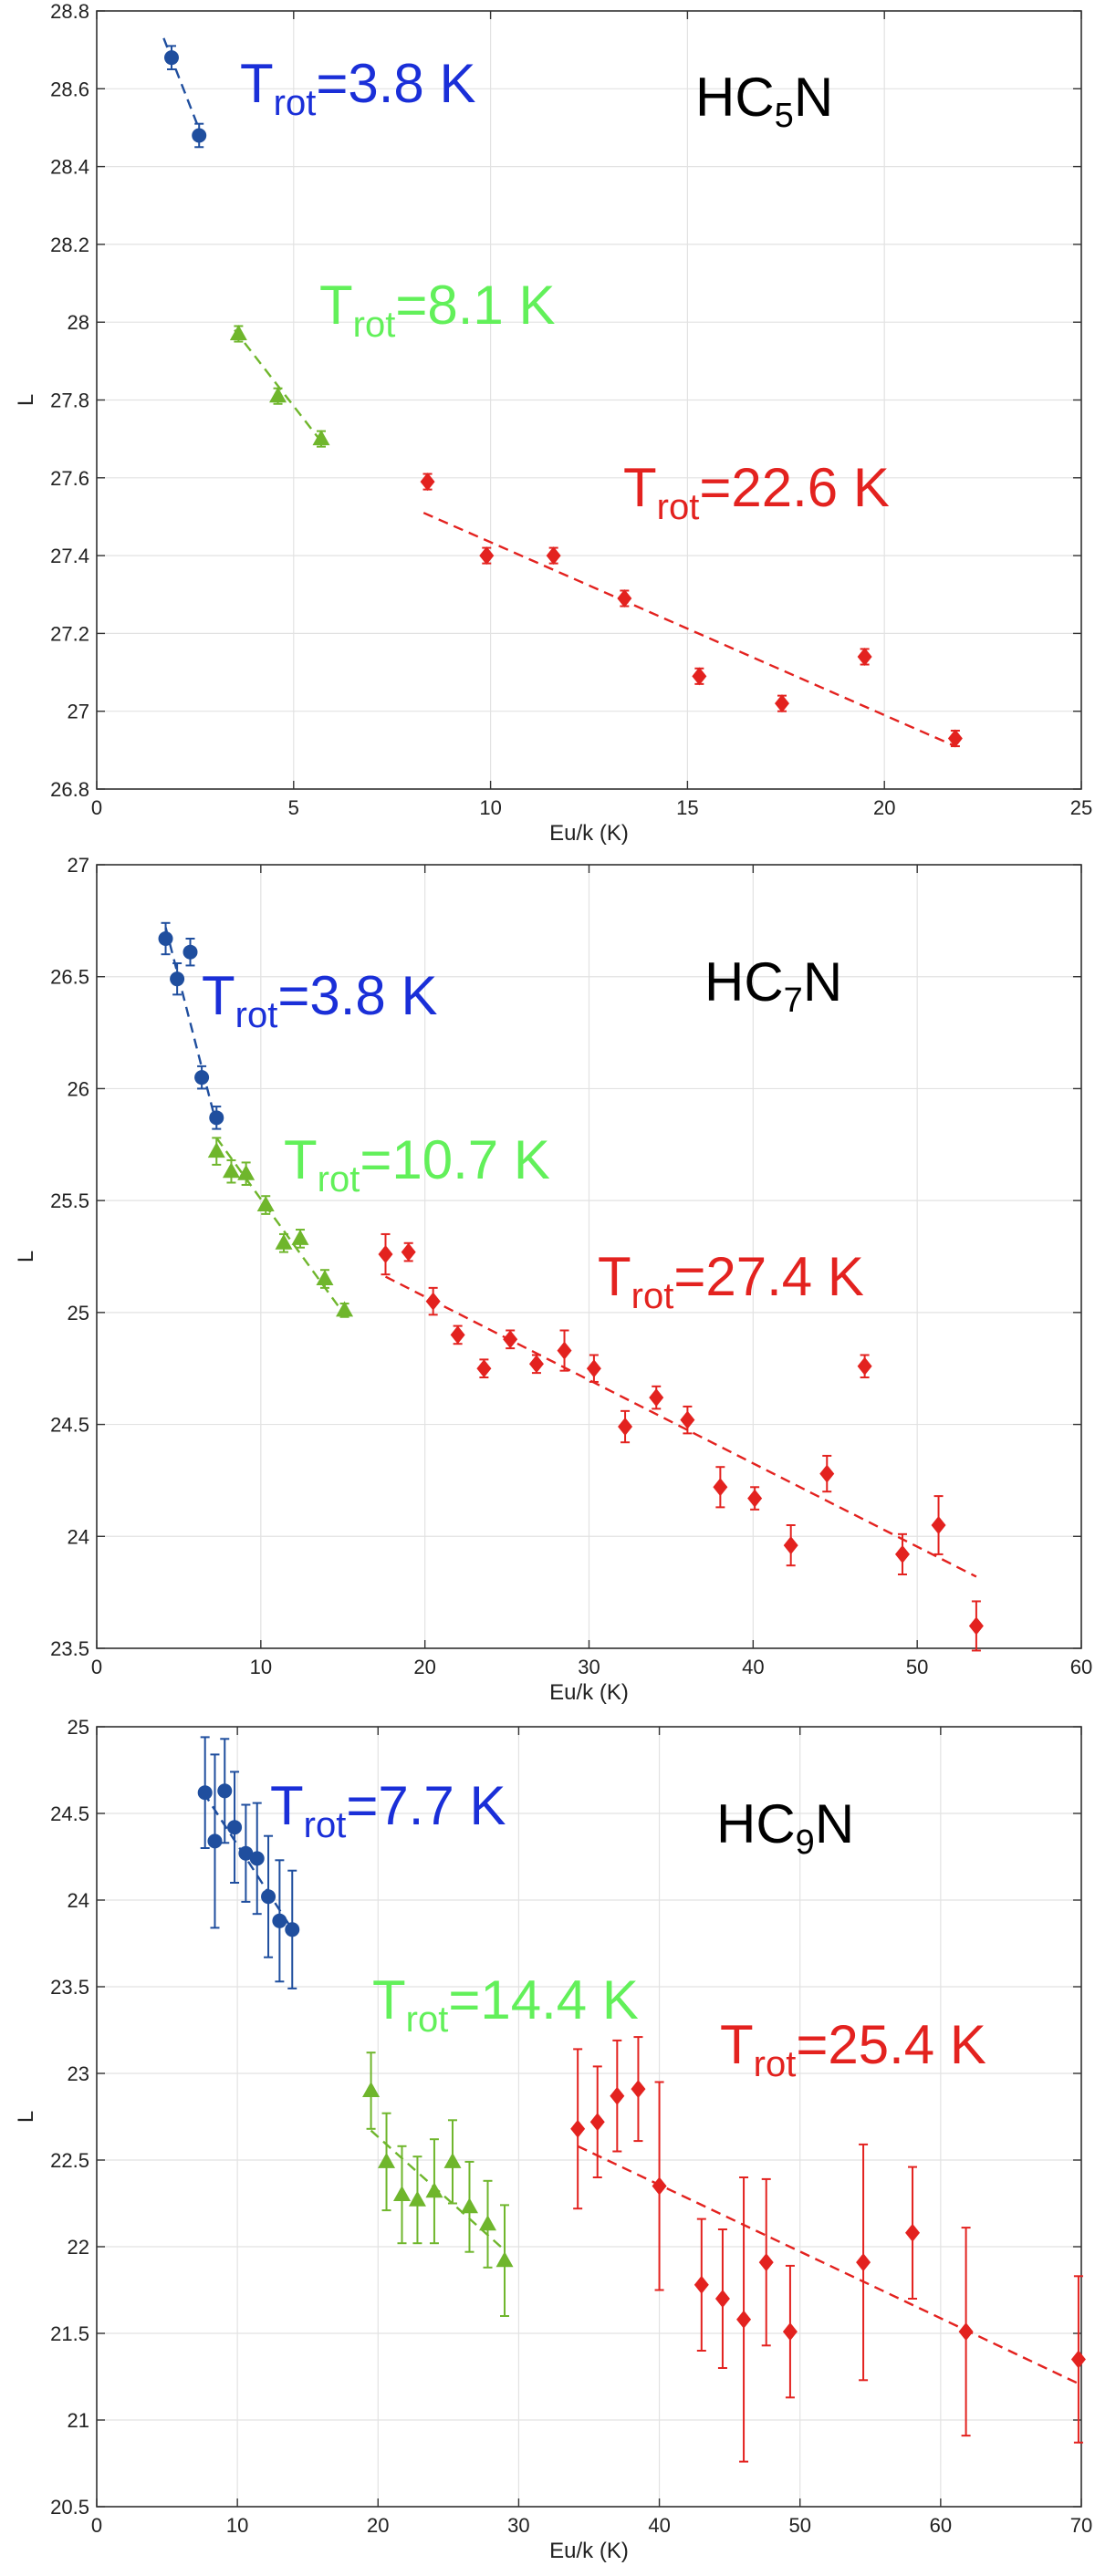  What do you see at coordinates (799, 2525) in the screenshot?
I see `x-tick-label: 50` at bounding box center [799, 2525].